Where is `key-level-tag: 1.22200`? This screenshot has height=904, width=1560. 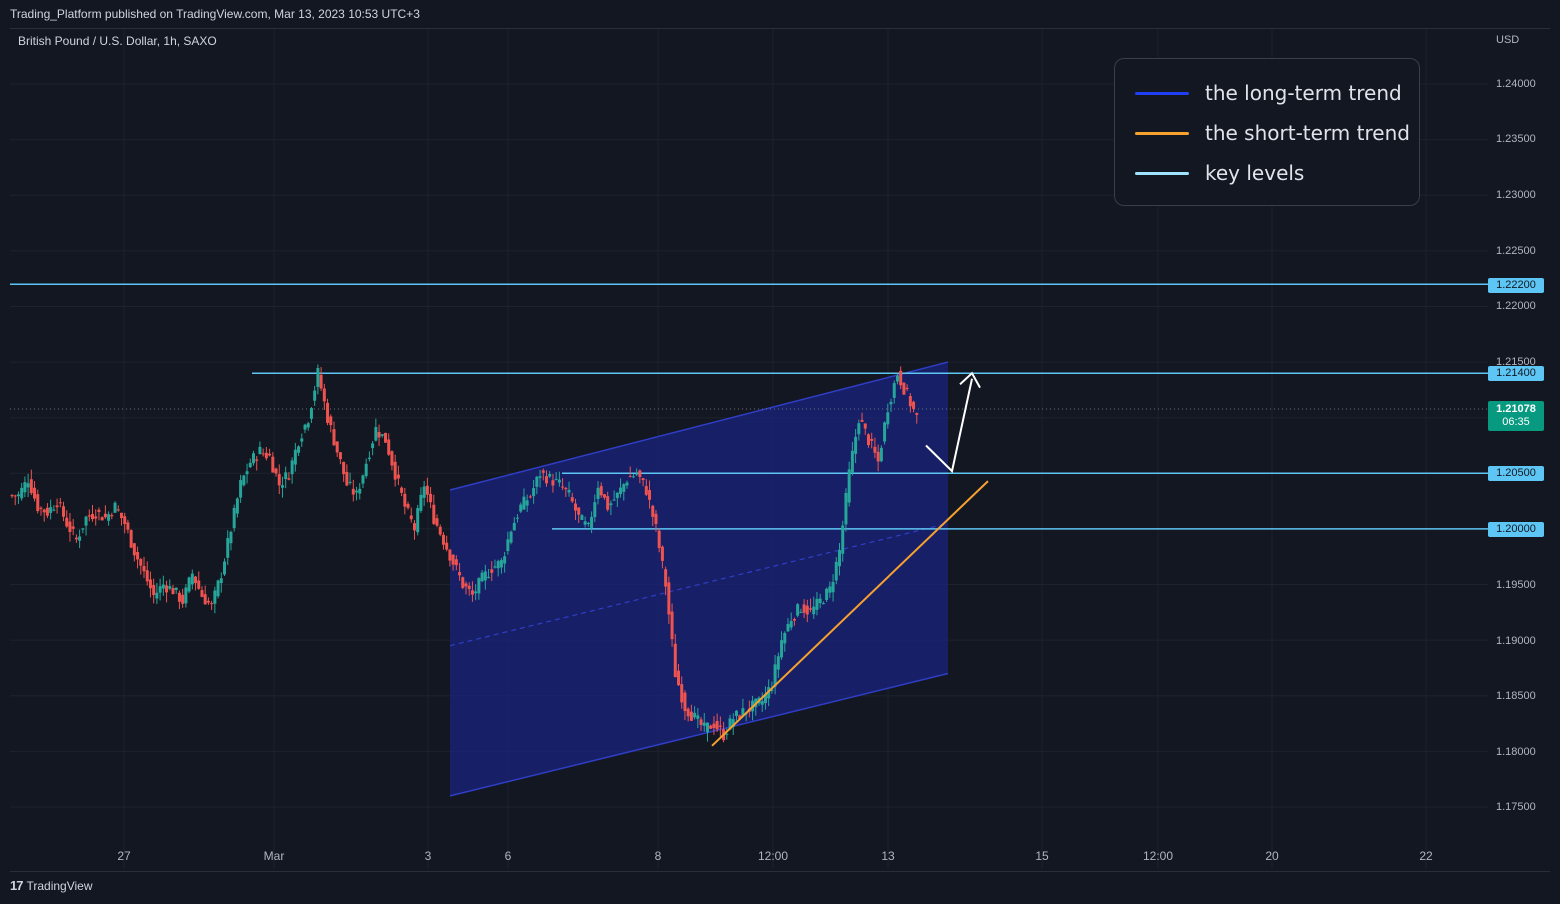 key-level-tag: 1.22200 is located at coordinates (1516, 285).